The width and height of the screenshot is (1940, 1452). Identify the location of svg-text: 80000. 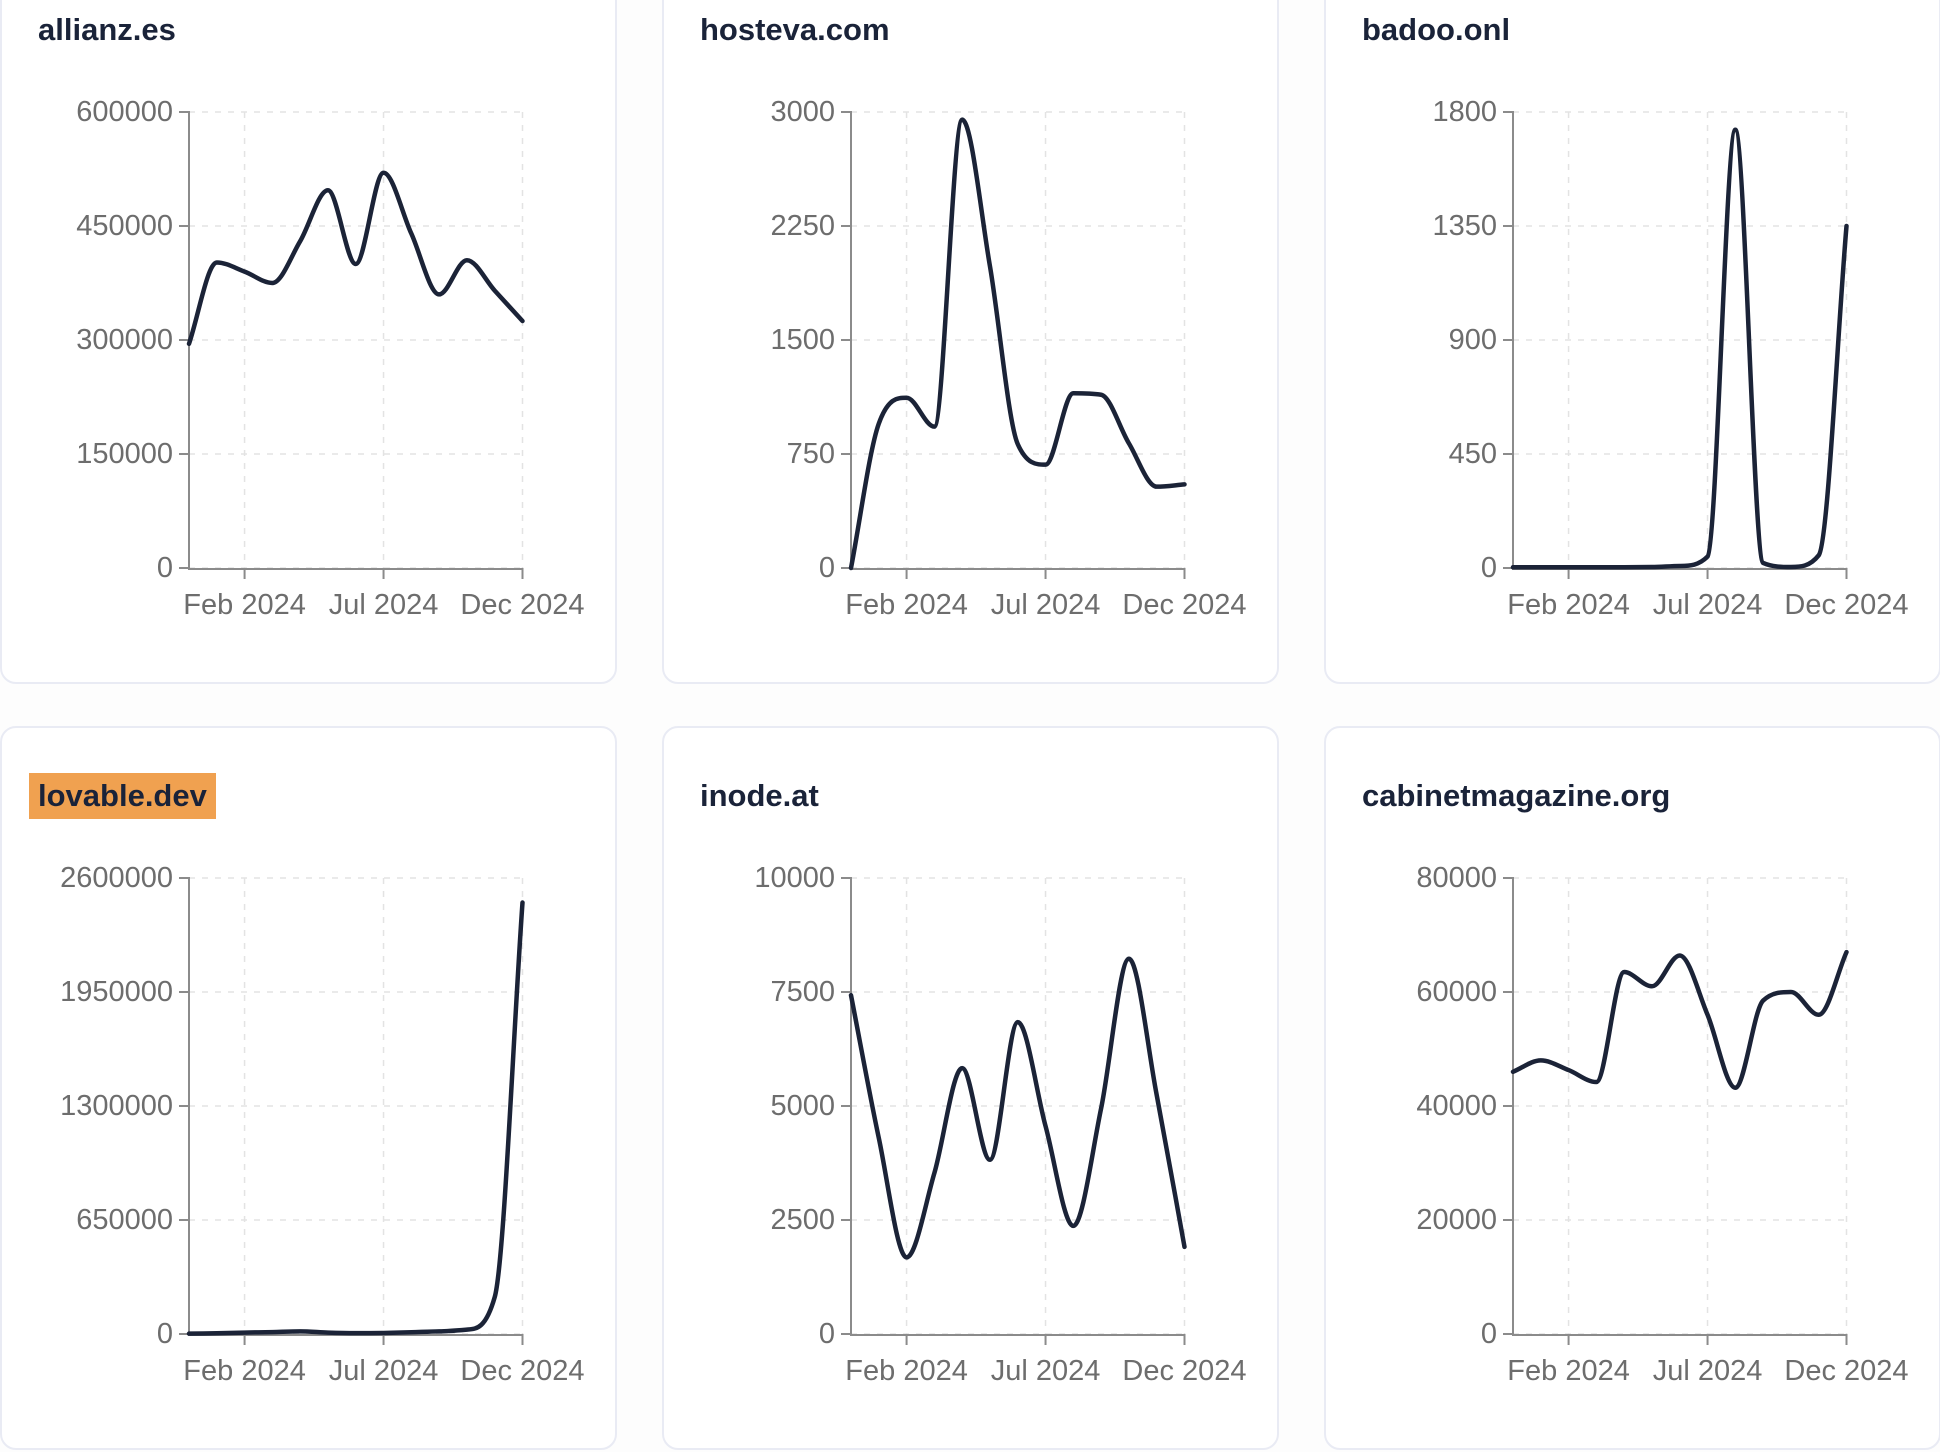
(1456, 878).